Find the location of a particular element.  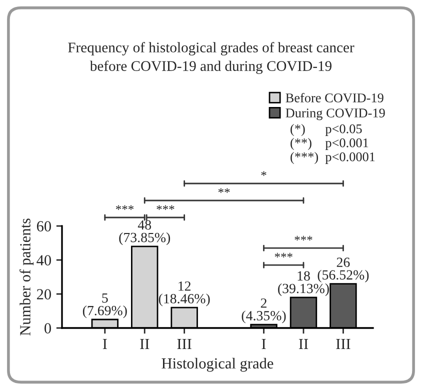

legend-label: During COVID-19 is located at coordinates (335, 114).